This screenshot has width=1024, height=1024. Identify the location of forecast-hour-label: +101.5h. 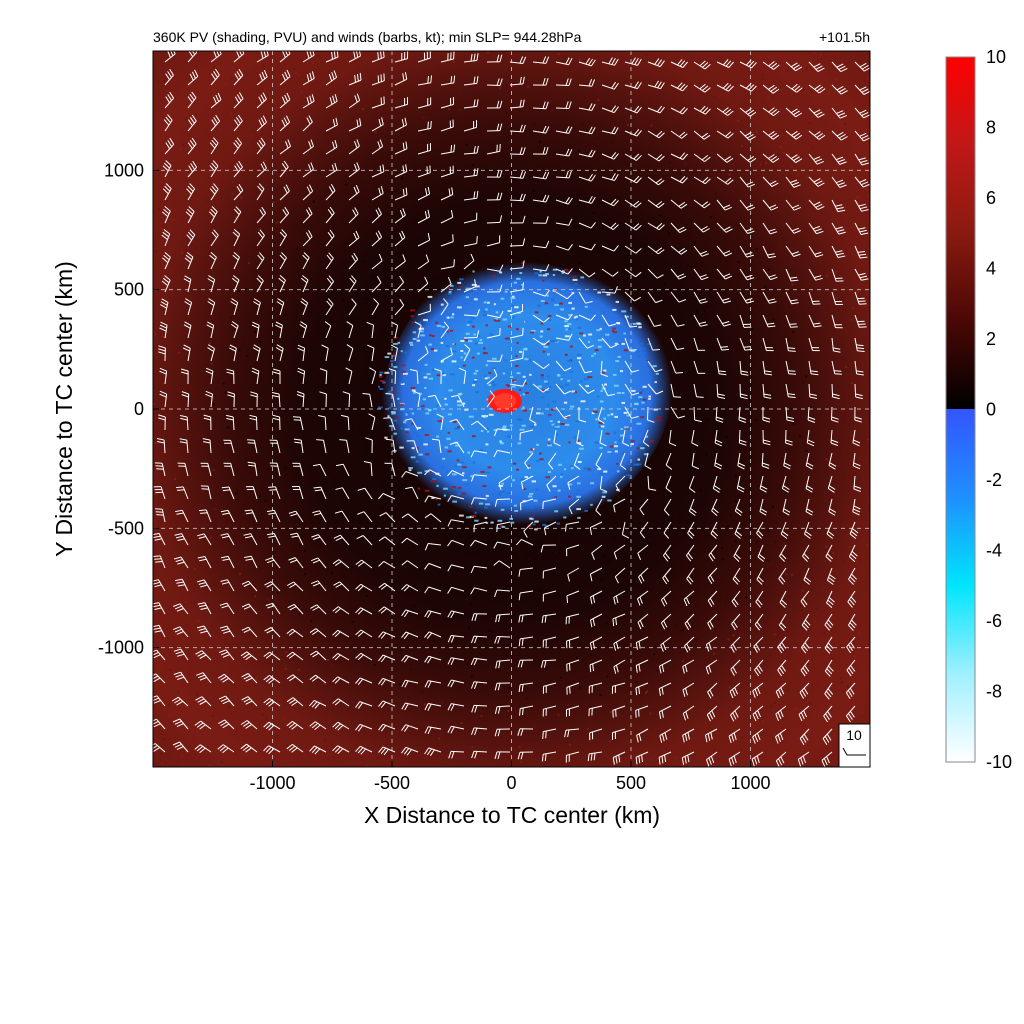
(844, 37).